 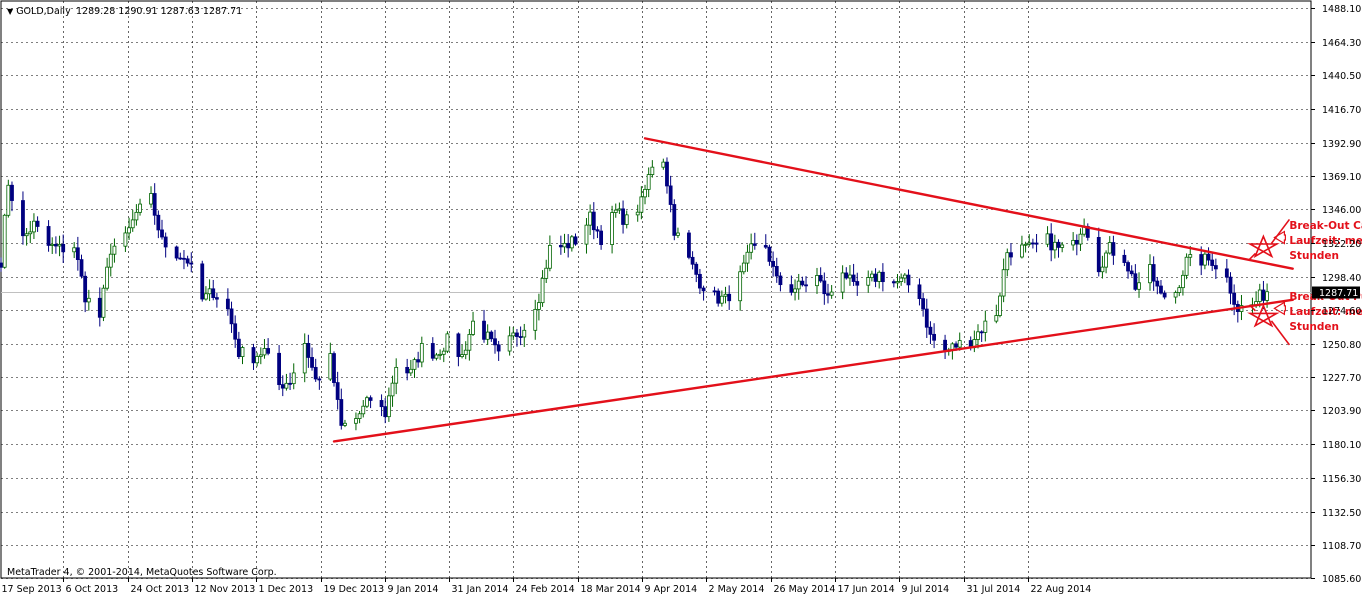 What do you see at coordinates (32, 589) in the screenshot?
I see `x-tick-label: 17 Sep 2013` at bounding box center [32, 589].